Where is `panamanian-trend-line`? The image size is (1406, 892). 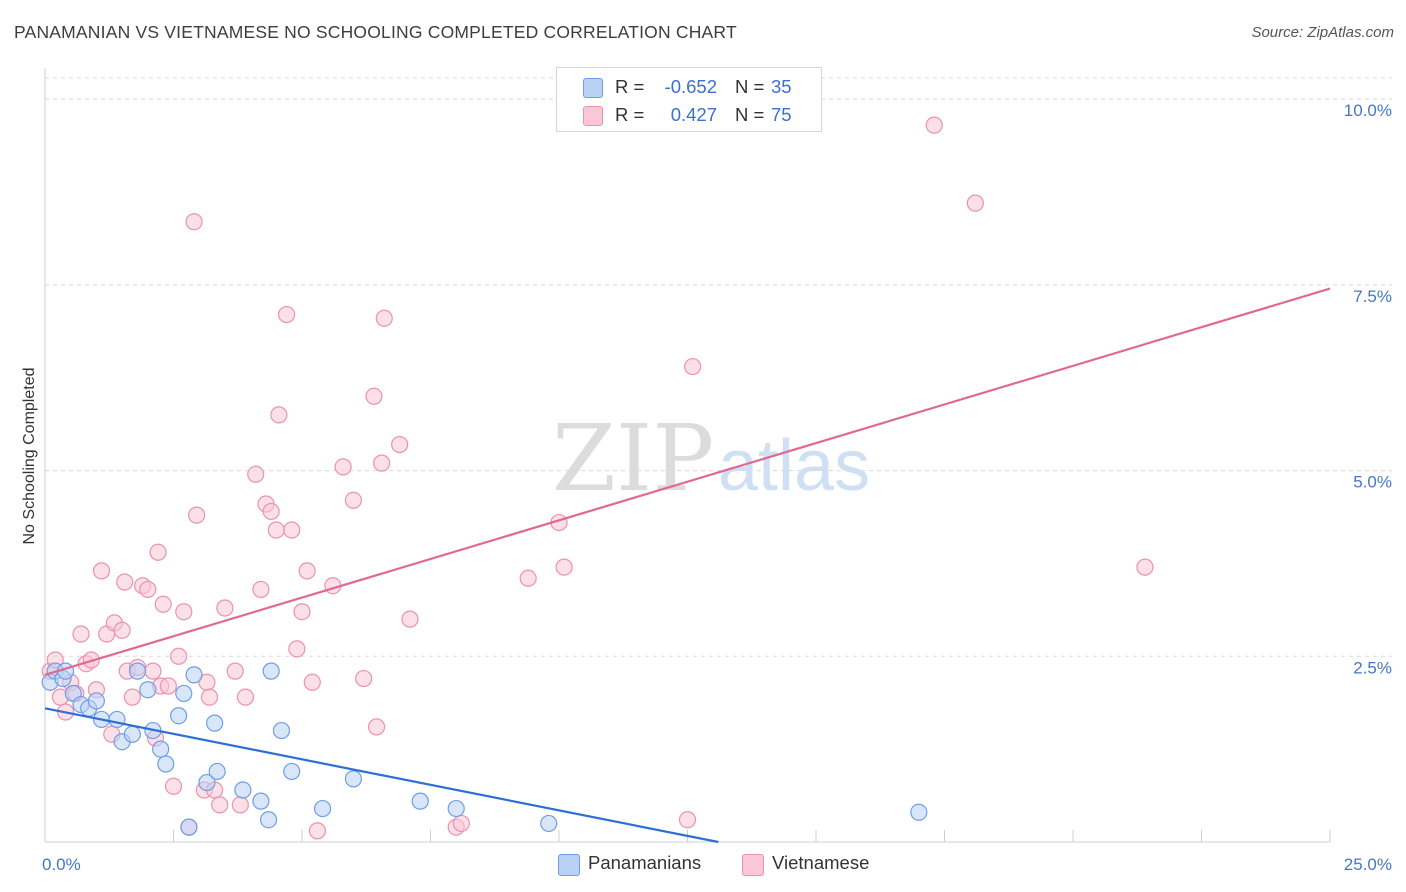
panamanian-trend-line is located at coordinates (381, 775).